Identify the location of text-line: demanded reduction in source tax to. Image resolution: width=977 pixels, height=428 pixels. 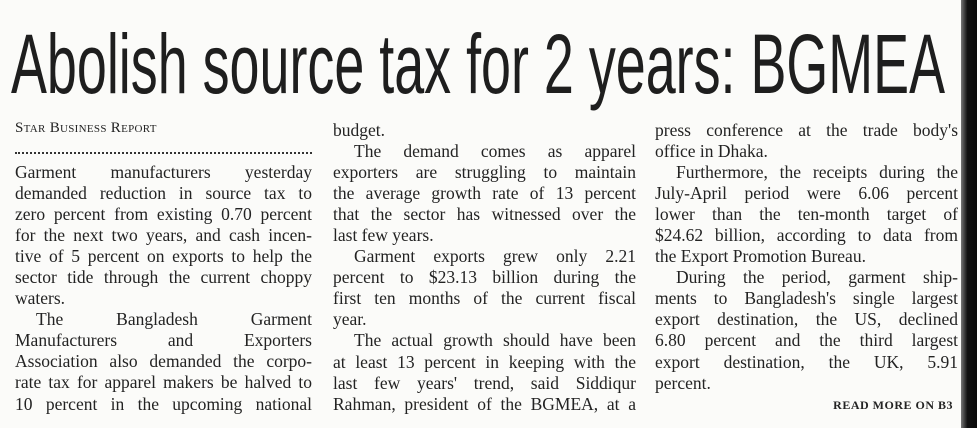
(163, 192).